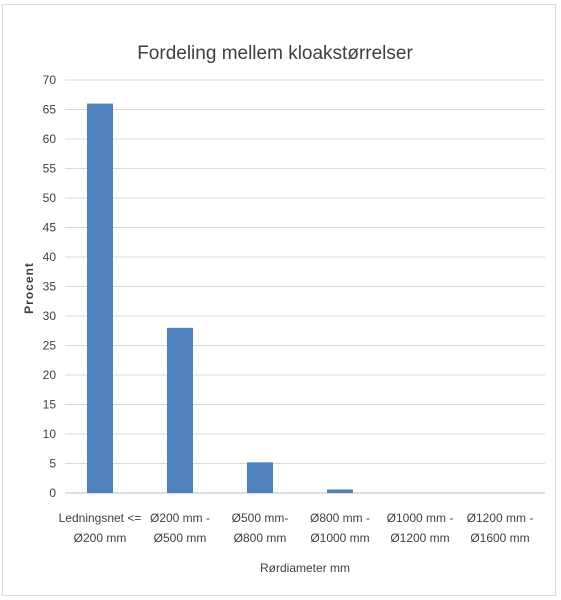 This screenshot has height=600, width=561. What do you see at coordinates (50, 228) in the screenshot?
I see `y-tick-label: 45` at bounding box center [50, 228].